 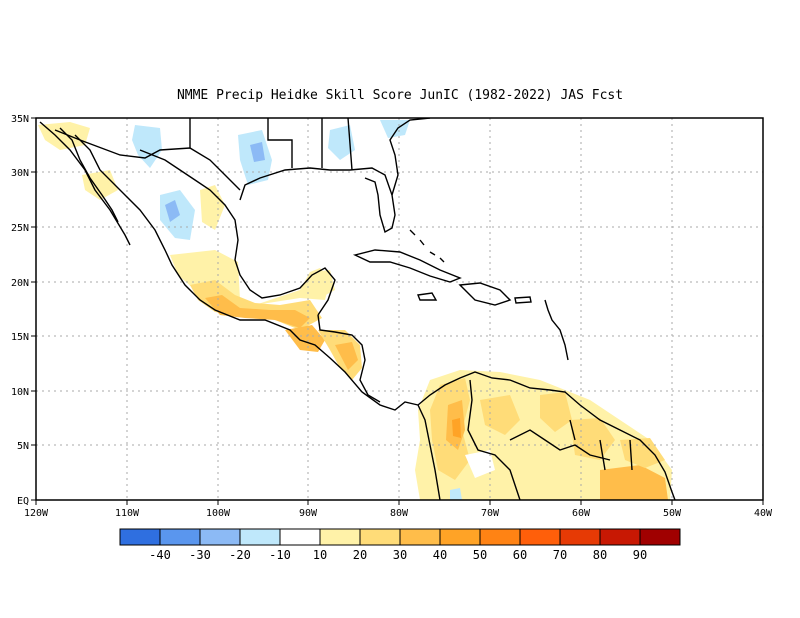 I want to click on colorbar-label: -30, so click(x=200, y=555).